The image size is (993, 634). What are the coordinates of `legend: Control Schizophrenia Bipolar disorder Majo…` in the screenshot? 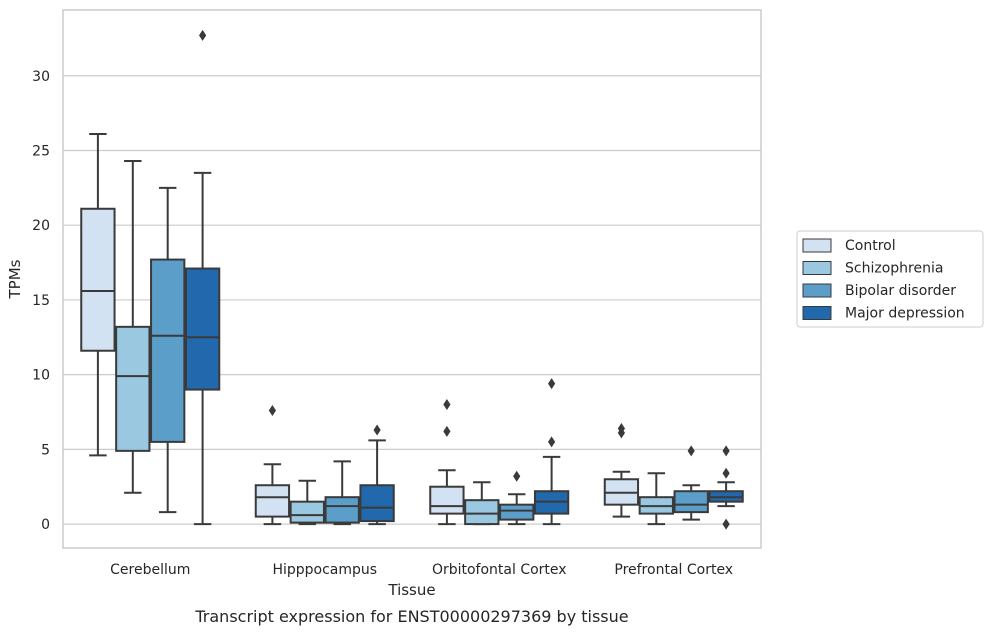 It's located at (890, 279).